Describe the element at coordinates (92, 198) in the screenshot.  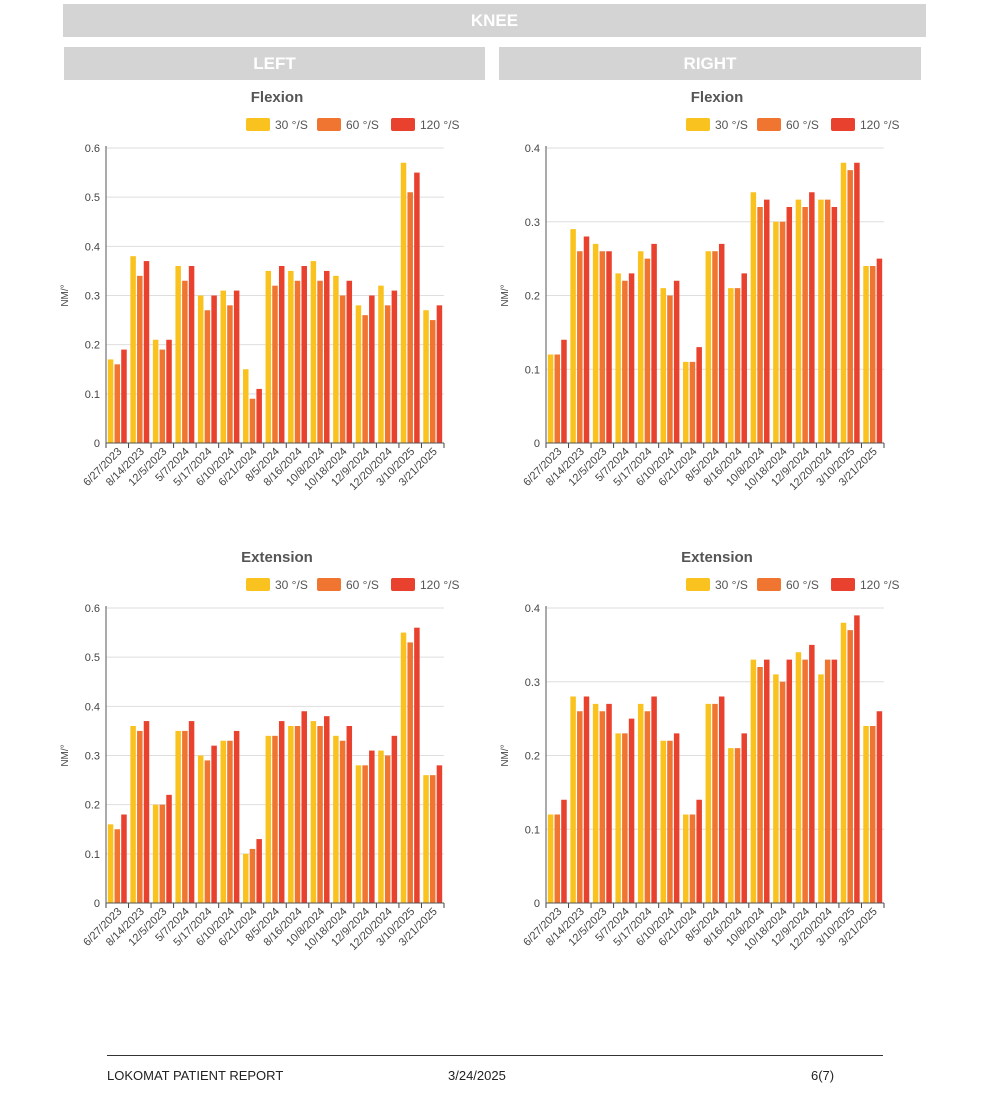
I see `y-tick-label: 0.5` at that location.